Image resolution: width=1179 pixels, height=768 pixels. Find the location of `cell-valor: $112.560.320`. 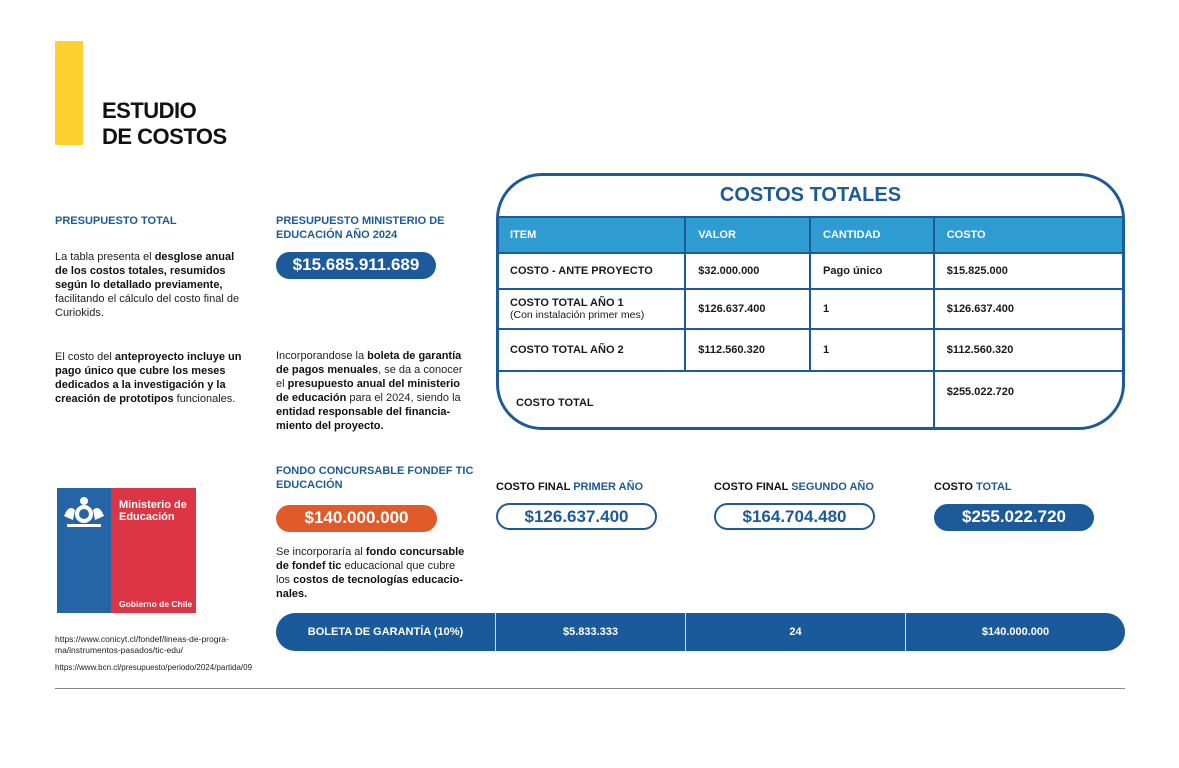

cell-valor: $112.560.320 is located at coordinates (748, 350).